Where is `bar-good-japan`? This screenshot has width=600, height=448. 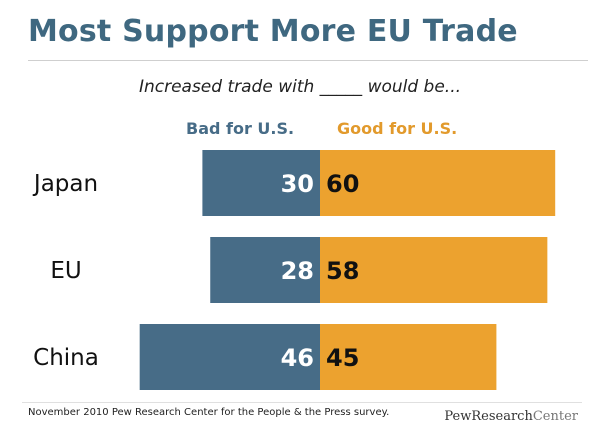 bar-good-japan is located at coordinates (438, 183).